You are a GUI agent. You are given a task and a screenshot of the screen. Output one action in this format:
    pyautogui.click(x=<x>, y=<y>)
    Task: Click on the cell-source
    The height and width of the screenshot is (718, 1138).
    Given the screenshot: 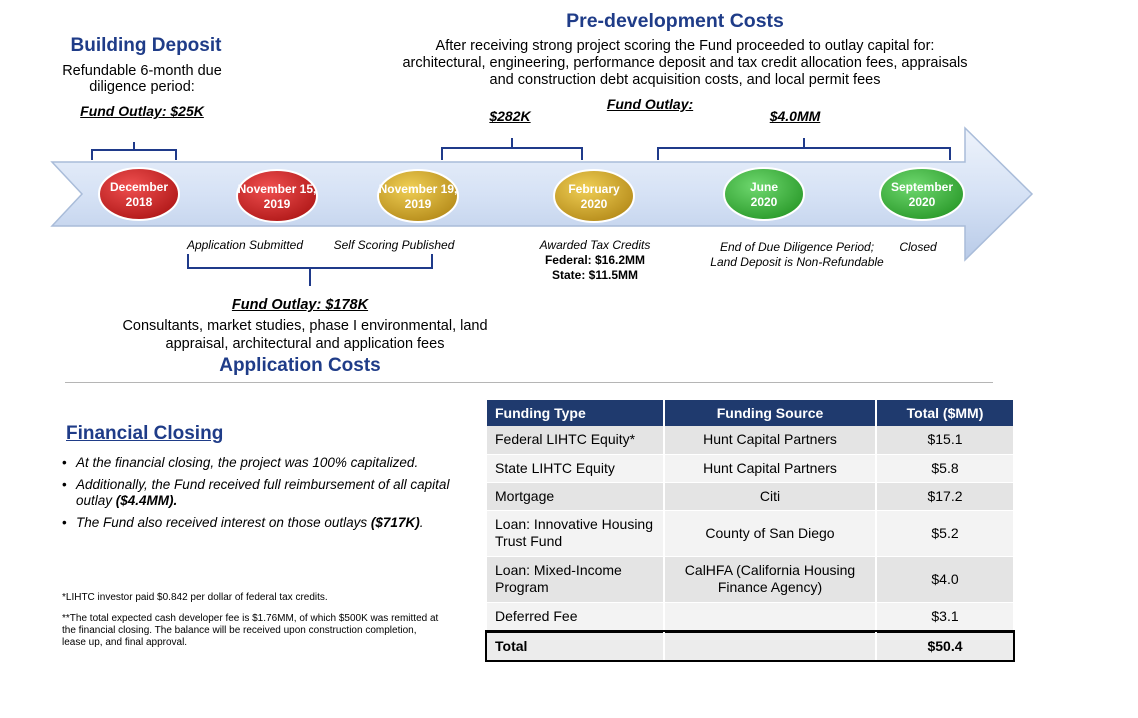 What is the action you would take?
    pyautogui.click(x=770, y=617)
    